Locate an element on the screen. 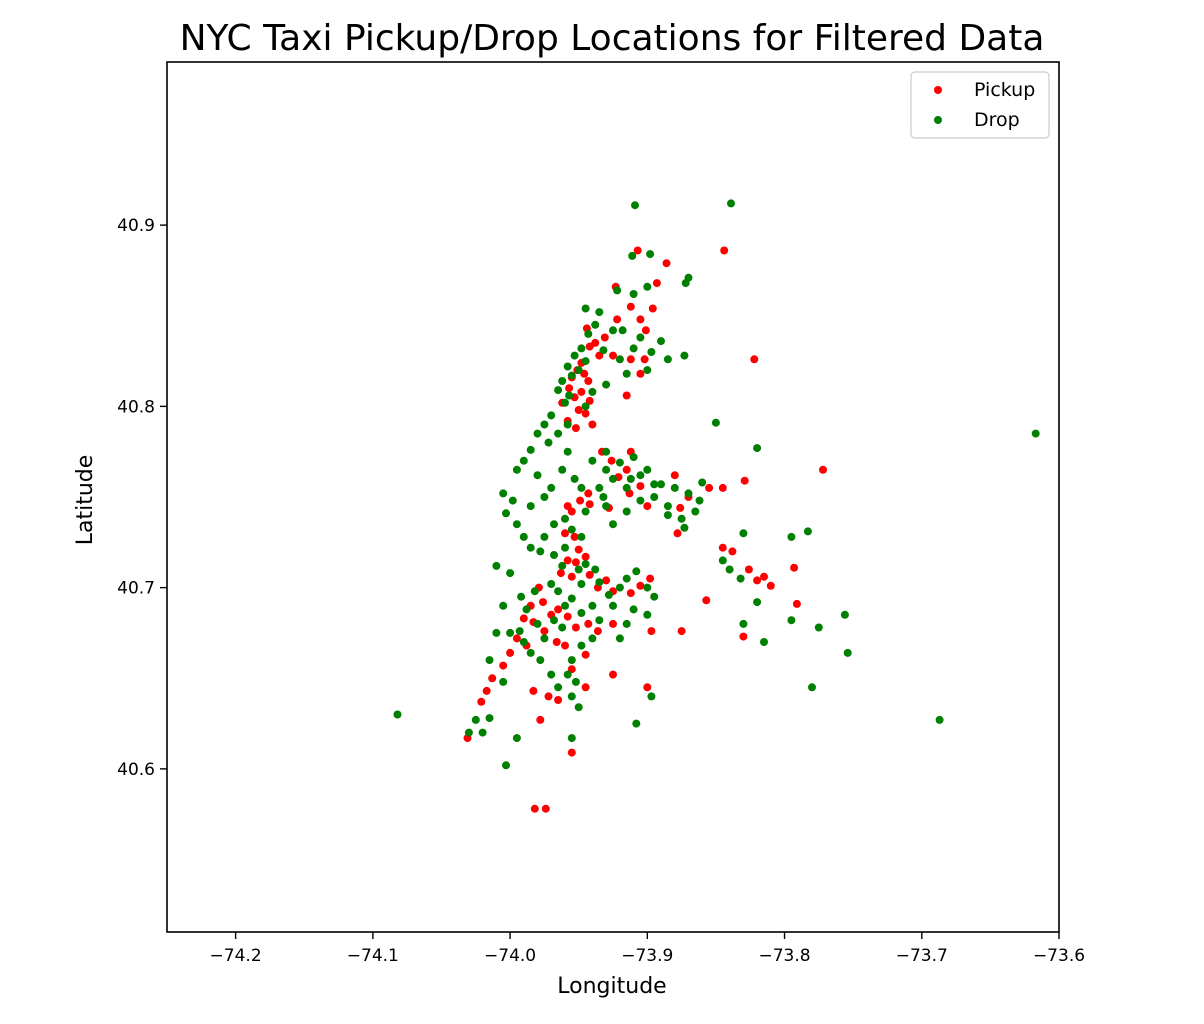 The width and height of the screenshot is (1204, 1024). y-axis-ticks: 40.6 40.7 40.8 40.9 is located at coordinates (142, 498).